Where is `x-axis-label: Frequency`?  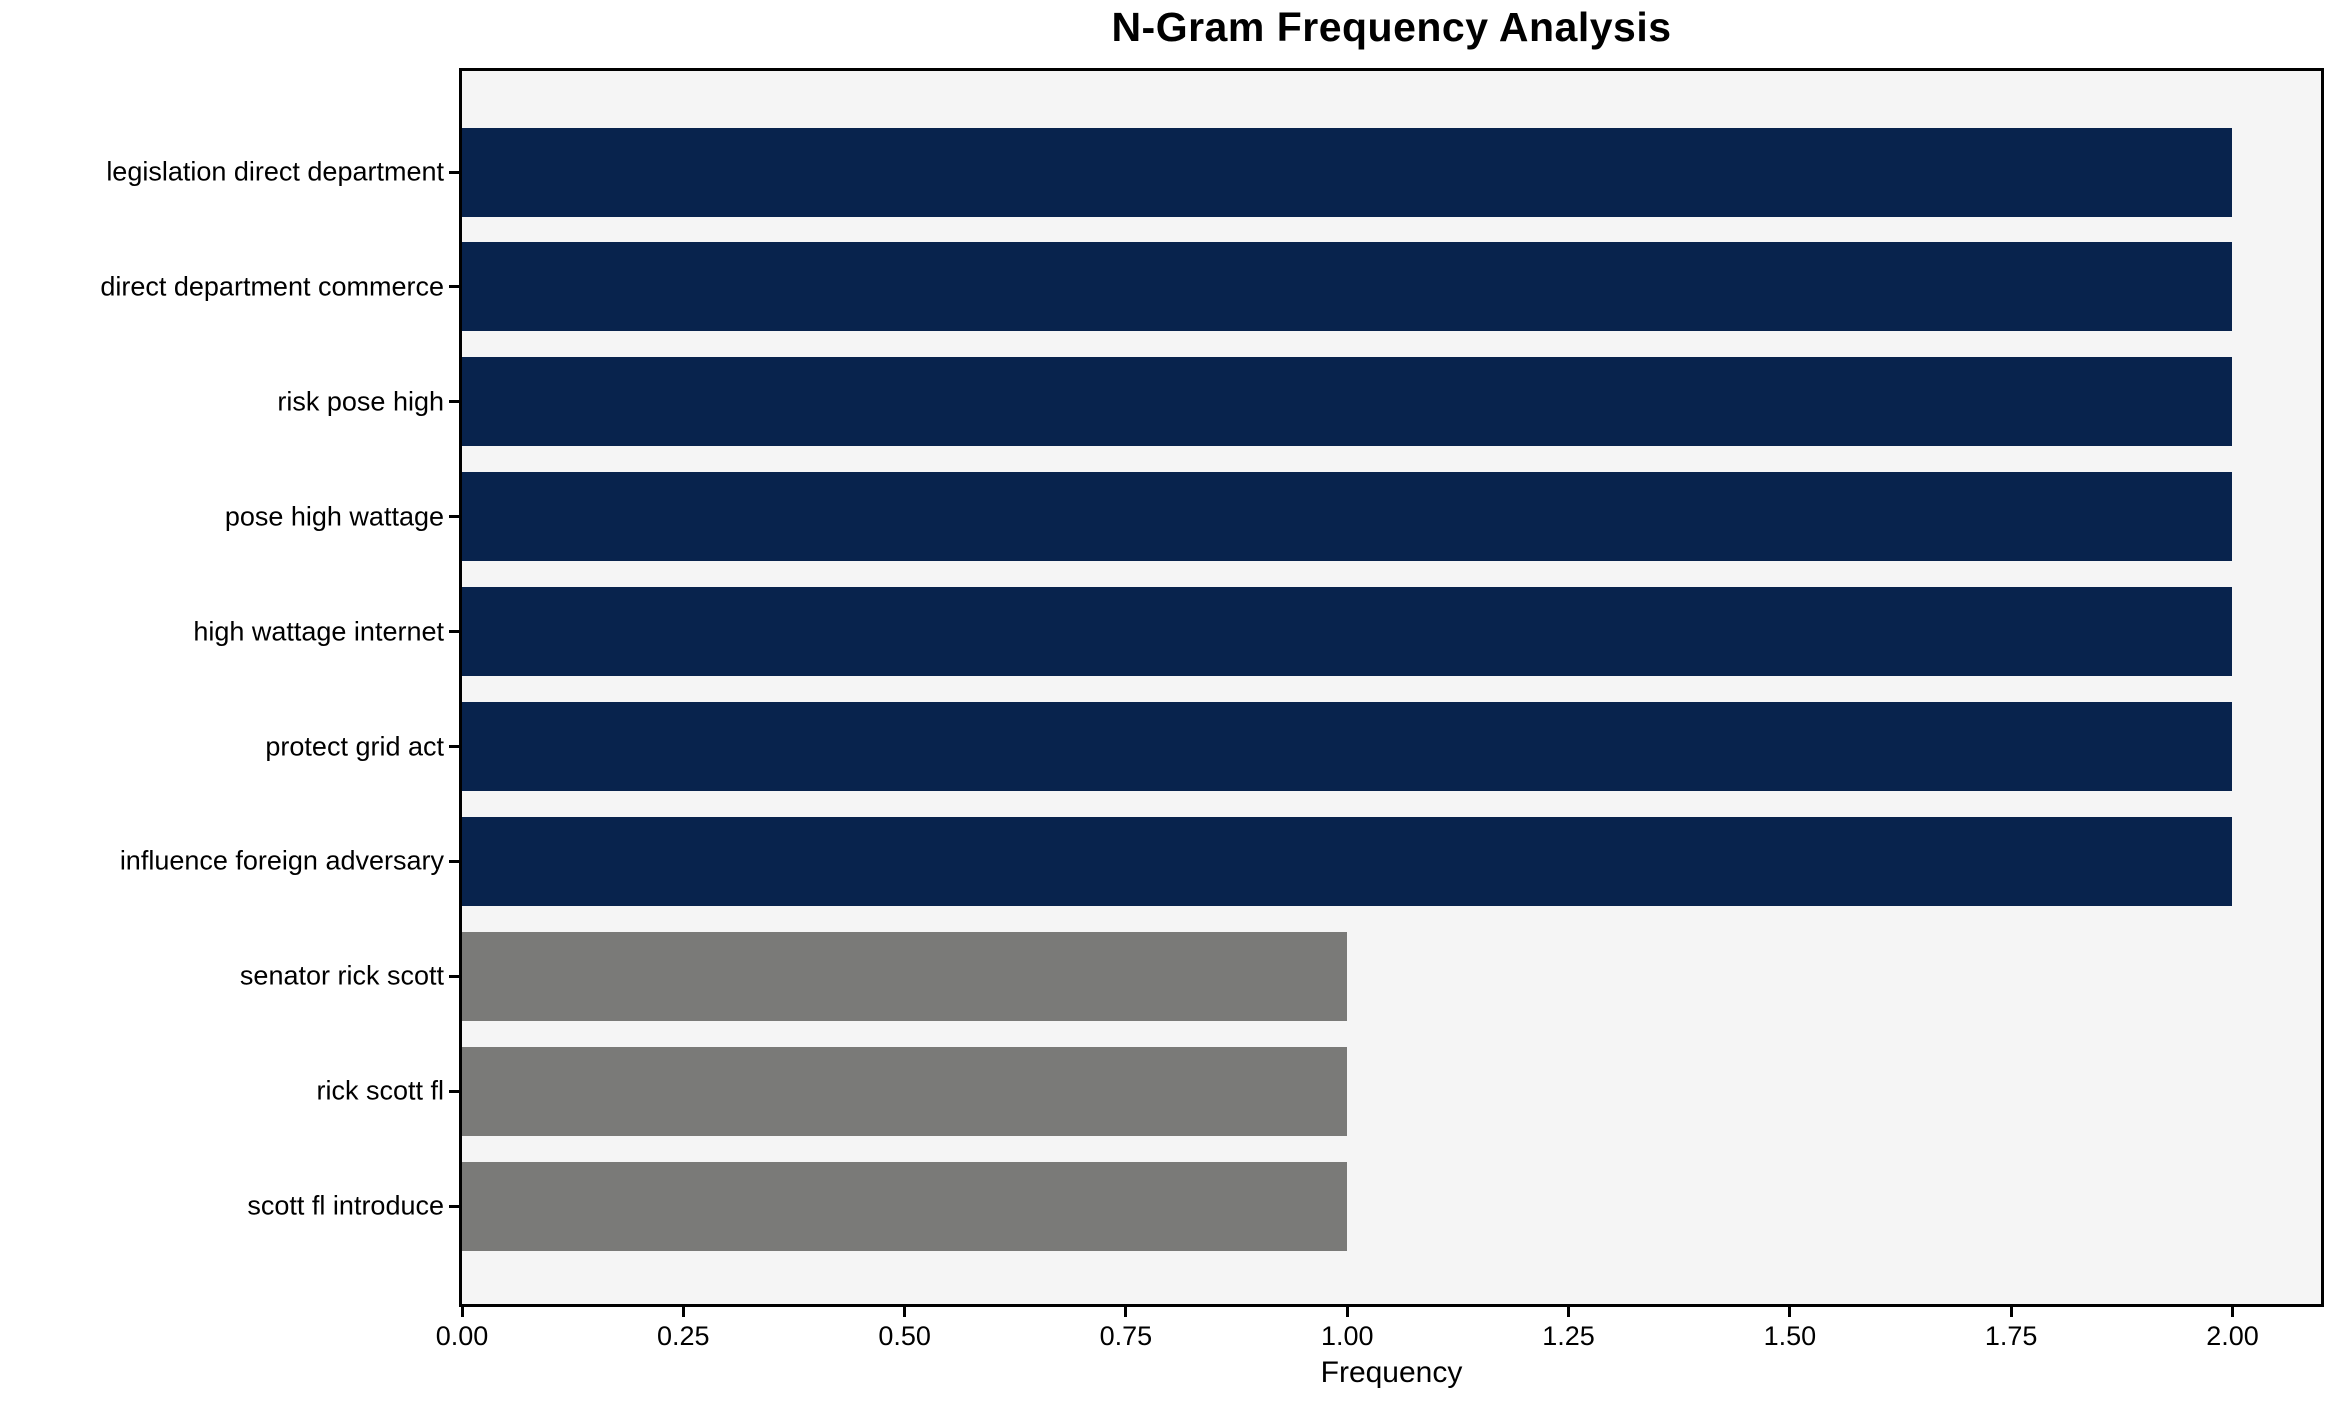 x-axis-label: Frequency is located at coordinates (1391, 1372).